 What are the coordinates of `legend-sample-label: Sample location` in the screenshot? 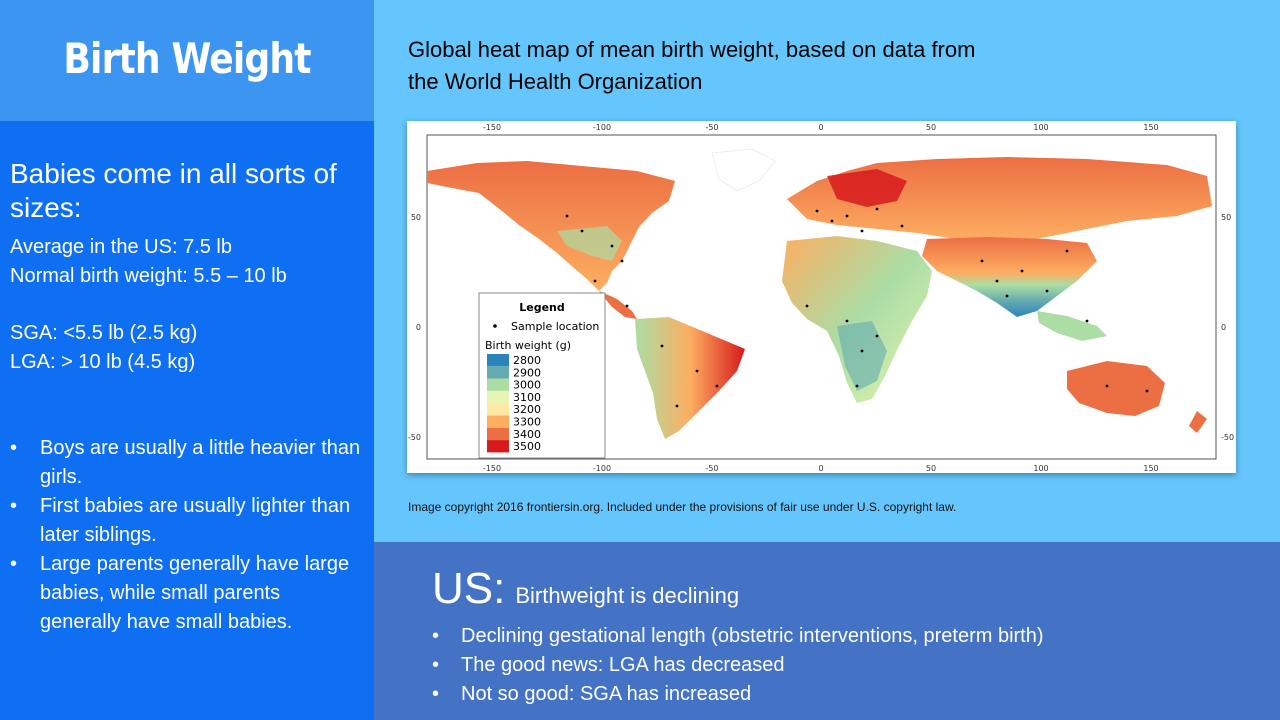 It's located at (555, 326).